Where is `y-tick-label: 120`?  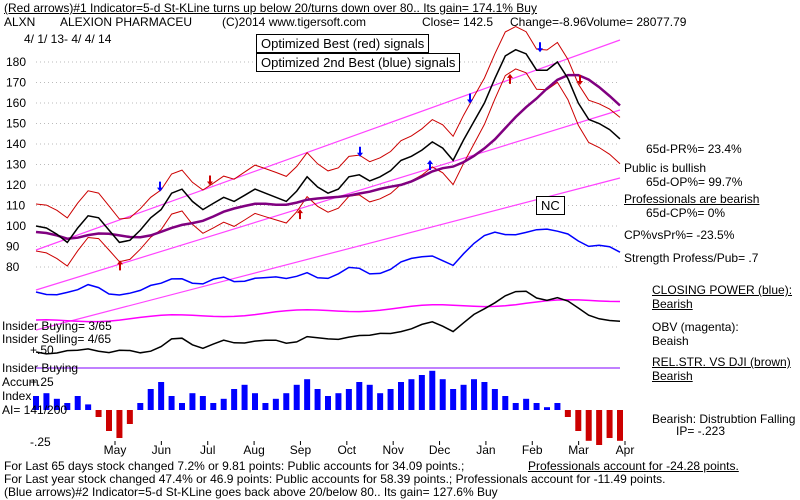
y-tick-label: 120 is located at coordinates (16, 185).